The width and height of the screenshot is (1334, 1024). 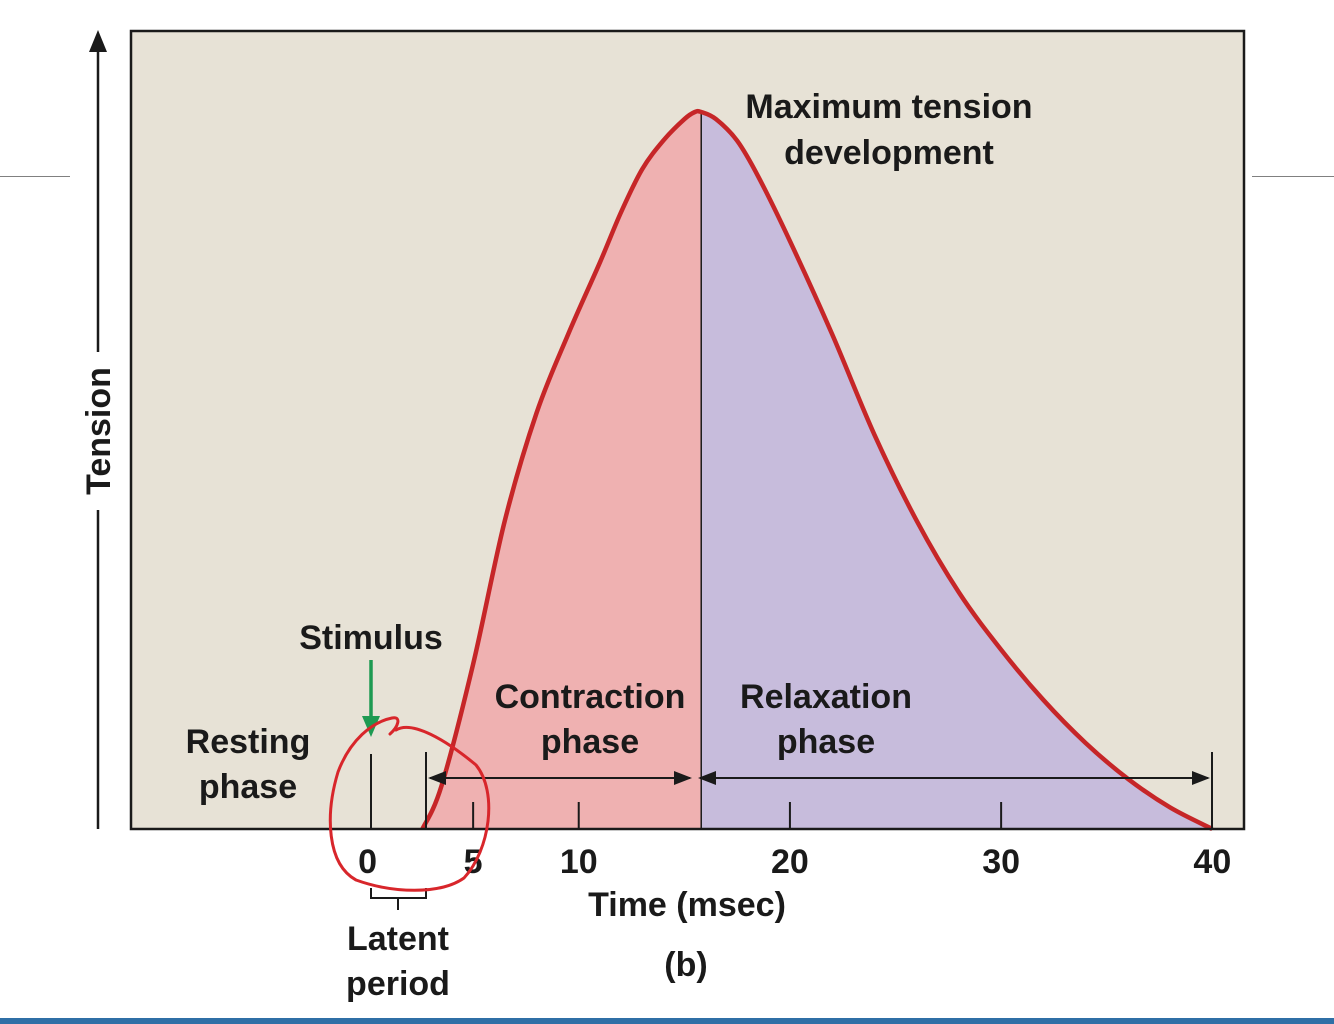 I want to click on contraction-area, so click(x=562, y=470).